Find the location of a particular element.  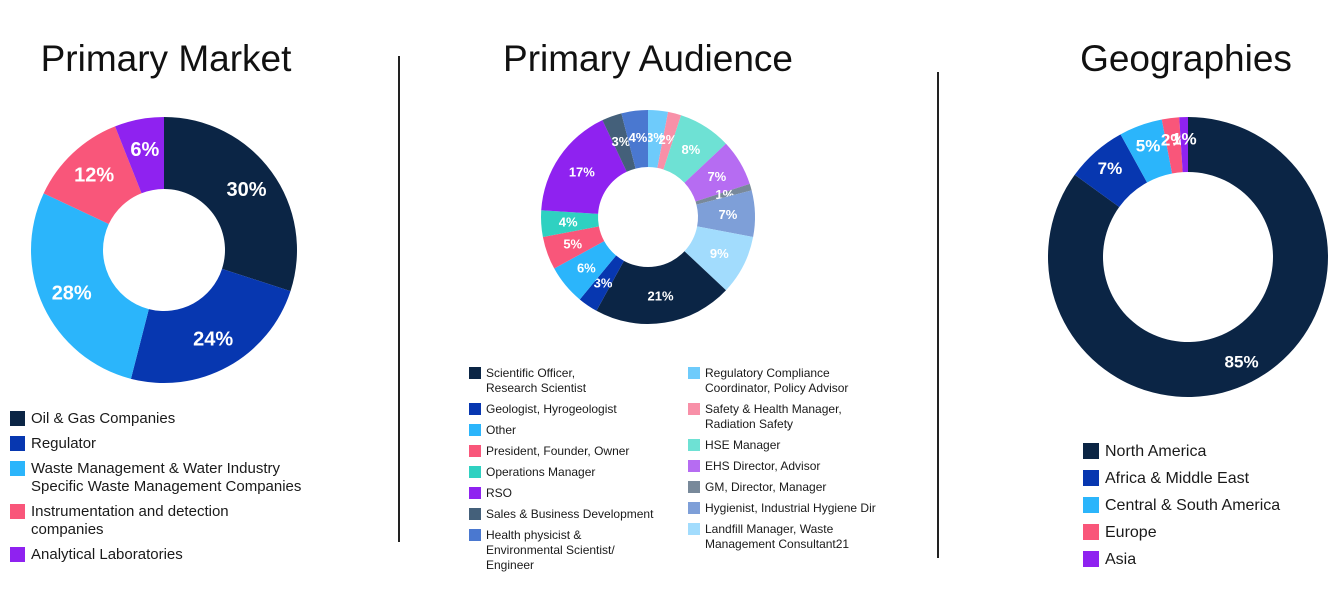

slice-analytical-laboratories is located at coordinates (139, 155).